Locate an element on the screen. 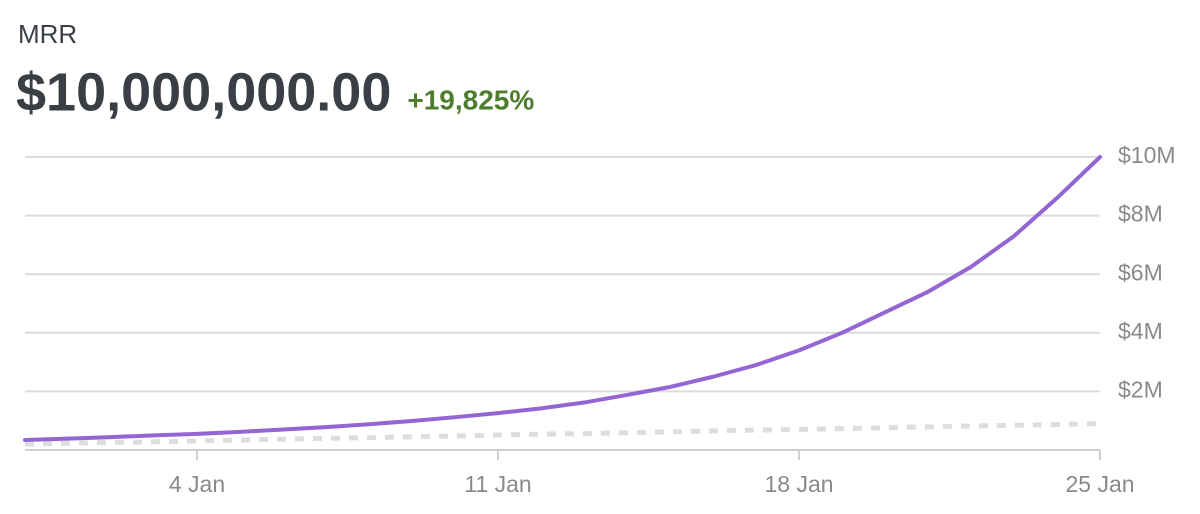 The image size is (1200, 514). x-tick-label: 18 Jan is located at coordinates (798, 484).